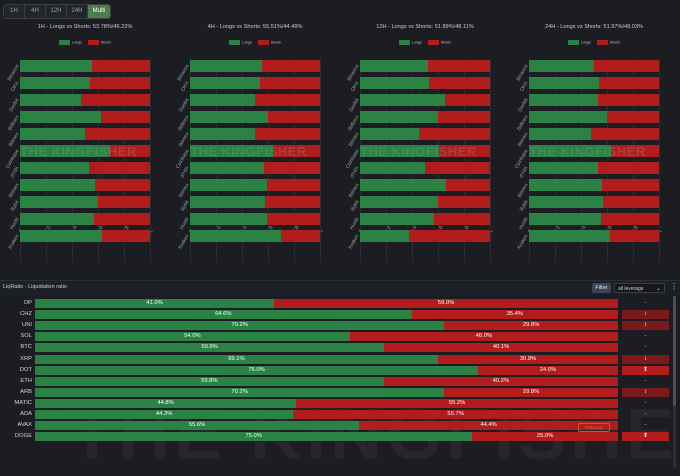  What do you see at coordinates (26, 314) in the screenshot?
I see `liq-coin: CHZ` at bounding box center [26, 314].